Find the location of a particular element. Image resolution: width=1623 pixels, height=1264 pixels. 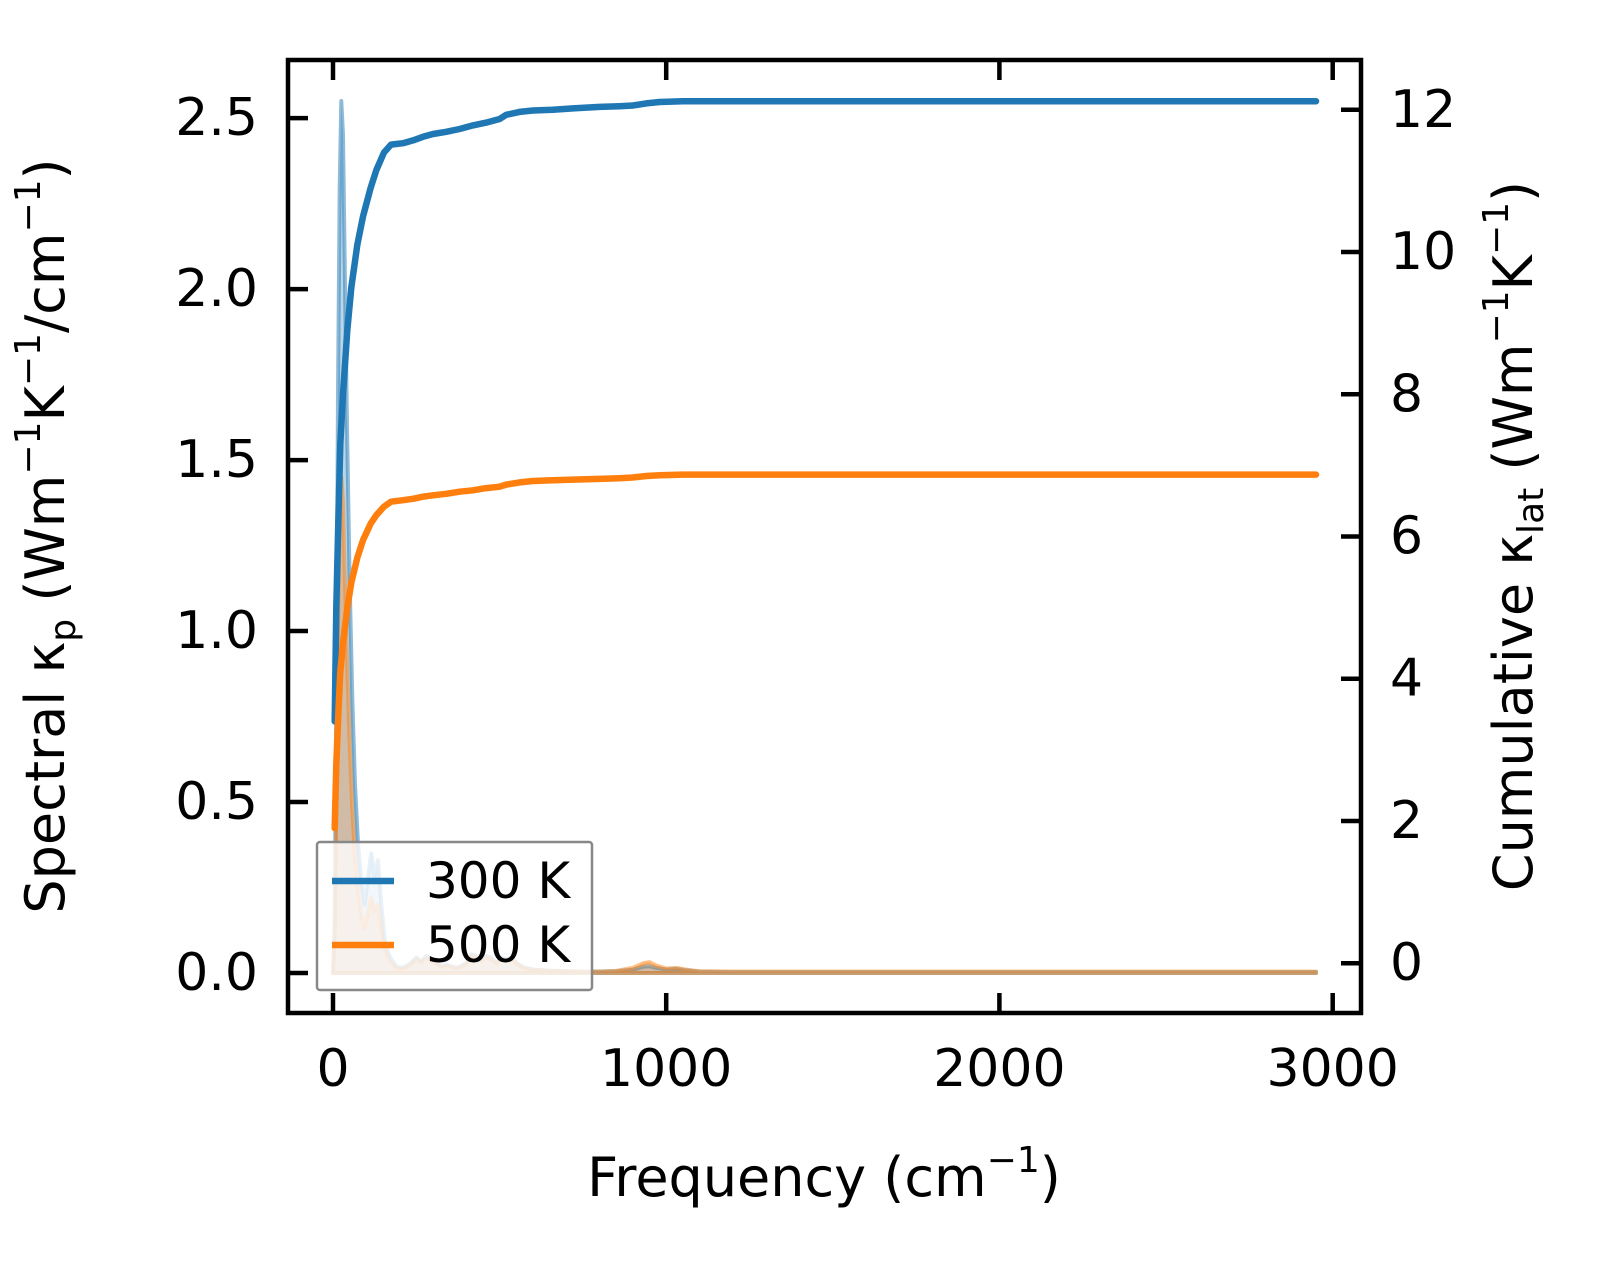

legend-label-500k: 500 K is located at coordinates (498, 945).